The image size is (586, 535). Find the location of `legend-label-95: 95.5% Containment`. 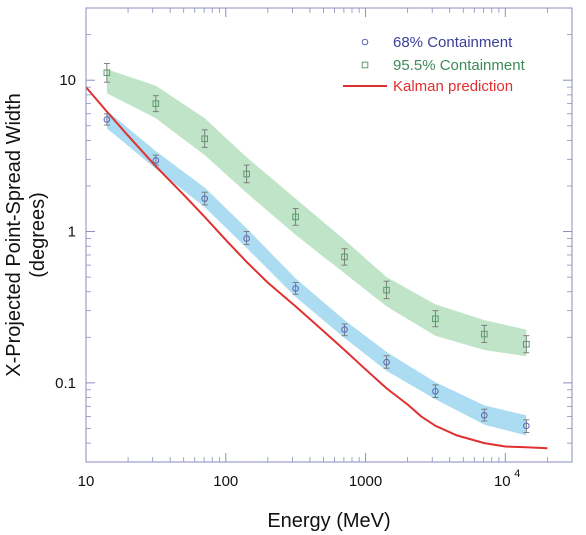

legend-label-95: 95.5% Containment is located at coordinates (459, 65).